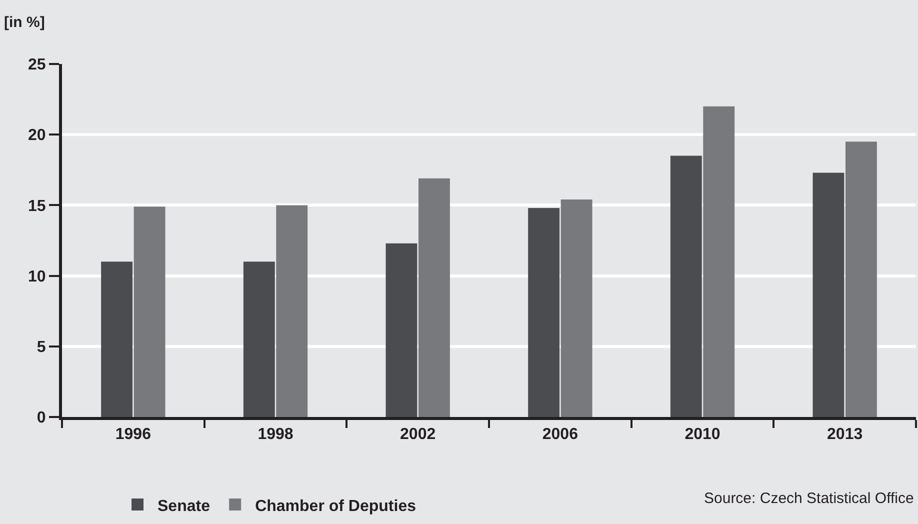  Describe the element at coordinates (418, 435) in the screenshot. I see `x-tick-label: 2002` at that location.